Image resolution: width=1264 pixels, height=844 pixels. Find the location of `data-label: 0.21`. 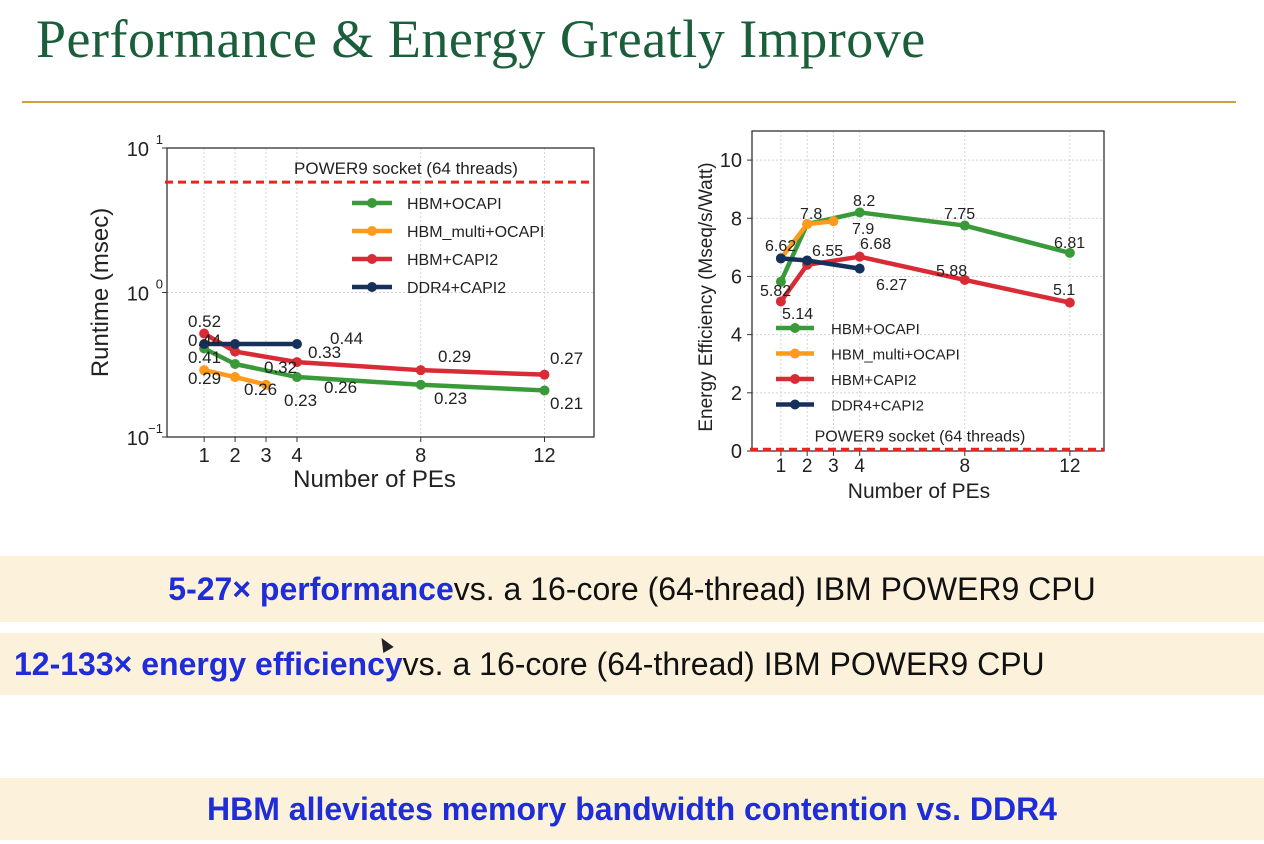

data-label: 0.21 is located at coordinates (566, 403).